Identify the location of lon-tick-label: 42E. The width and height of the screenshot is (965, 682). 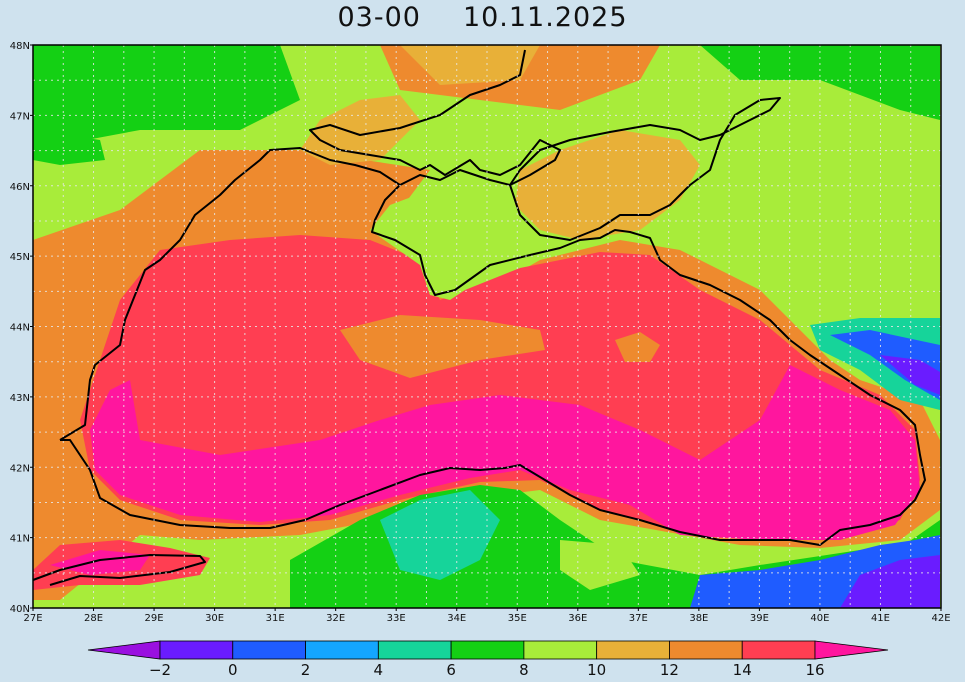
(940, 618).